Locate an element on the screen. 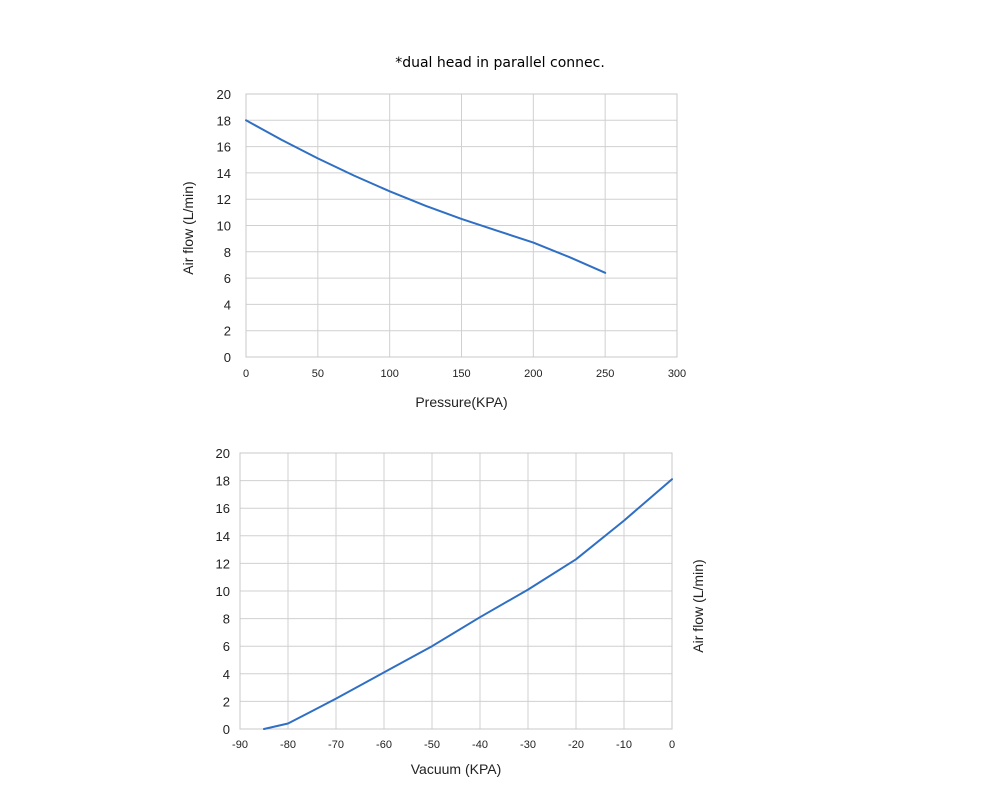 The width and height of the screenshot is (1000, 800). x-tick-label: 300 is located at coordinates (677, 374).